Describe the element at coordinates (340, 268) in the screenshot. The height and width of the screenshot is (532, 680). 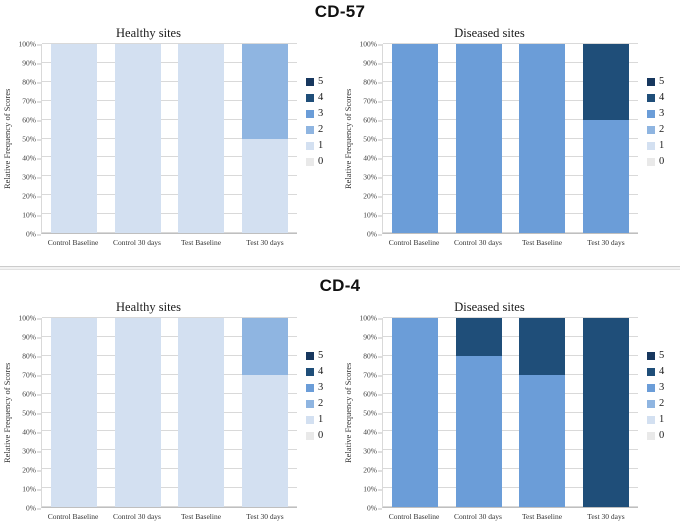
I see `panel-divider` at that location.